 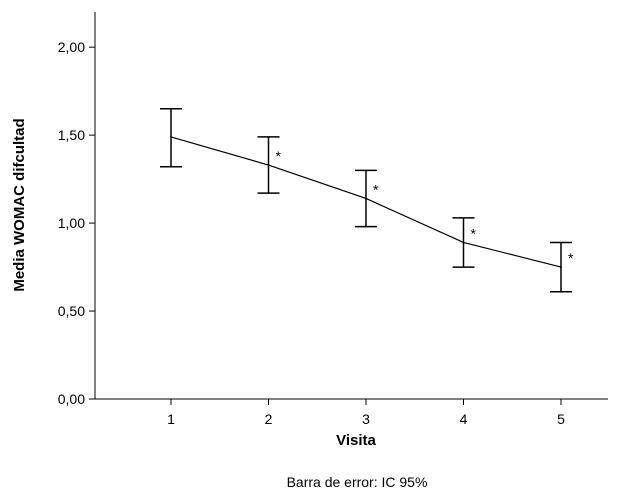 I want to click on x-axis-title: Visita, so click(x=356, y=440).